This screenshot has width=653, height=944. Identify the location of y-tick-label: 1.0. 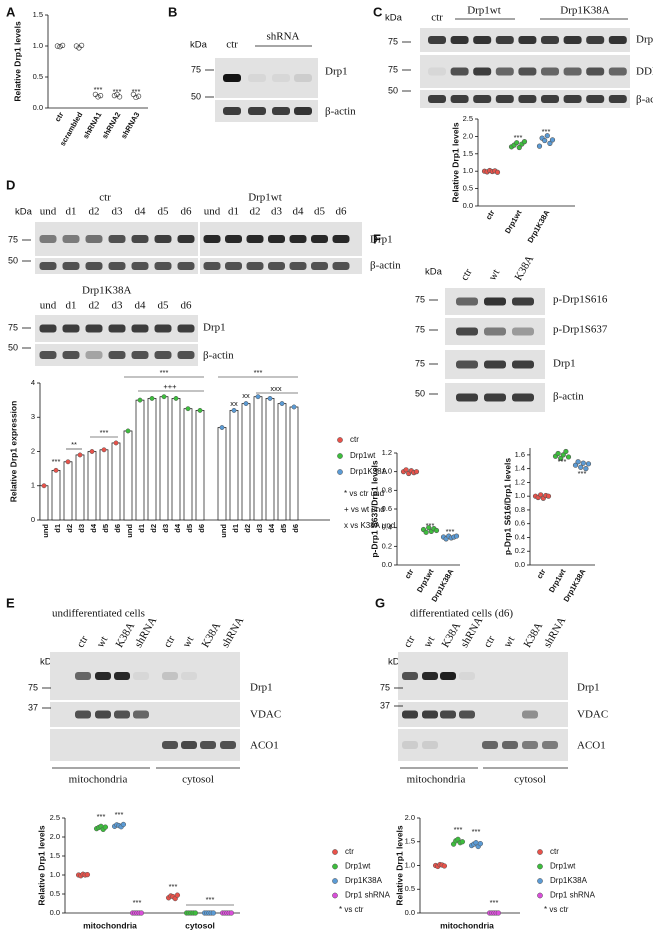
(520, 495).